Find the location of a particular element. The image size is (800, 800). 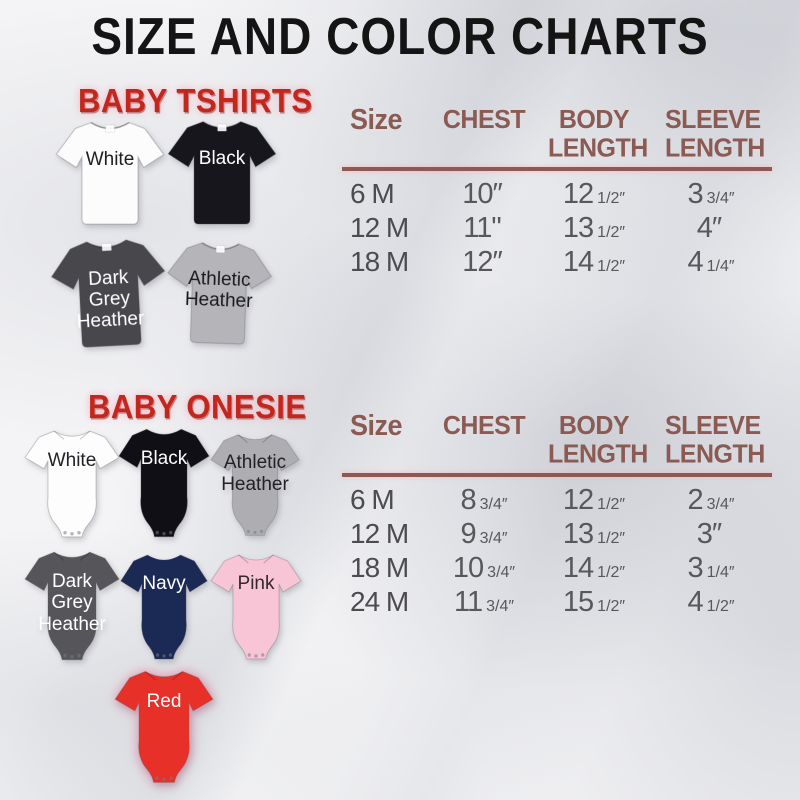

chest-cell: 12″ is located at coordinates (482, 262).